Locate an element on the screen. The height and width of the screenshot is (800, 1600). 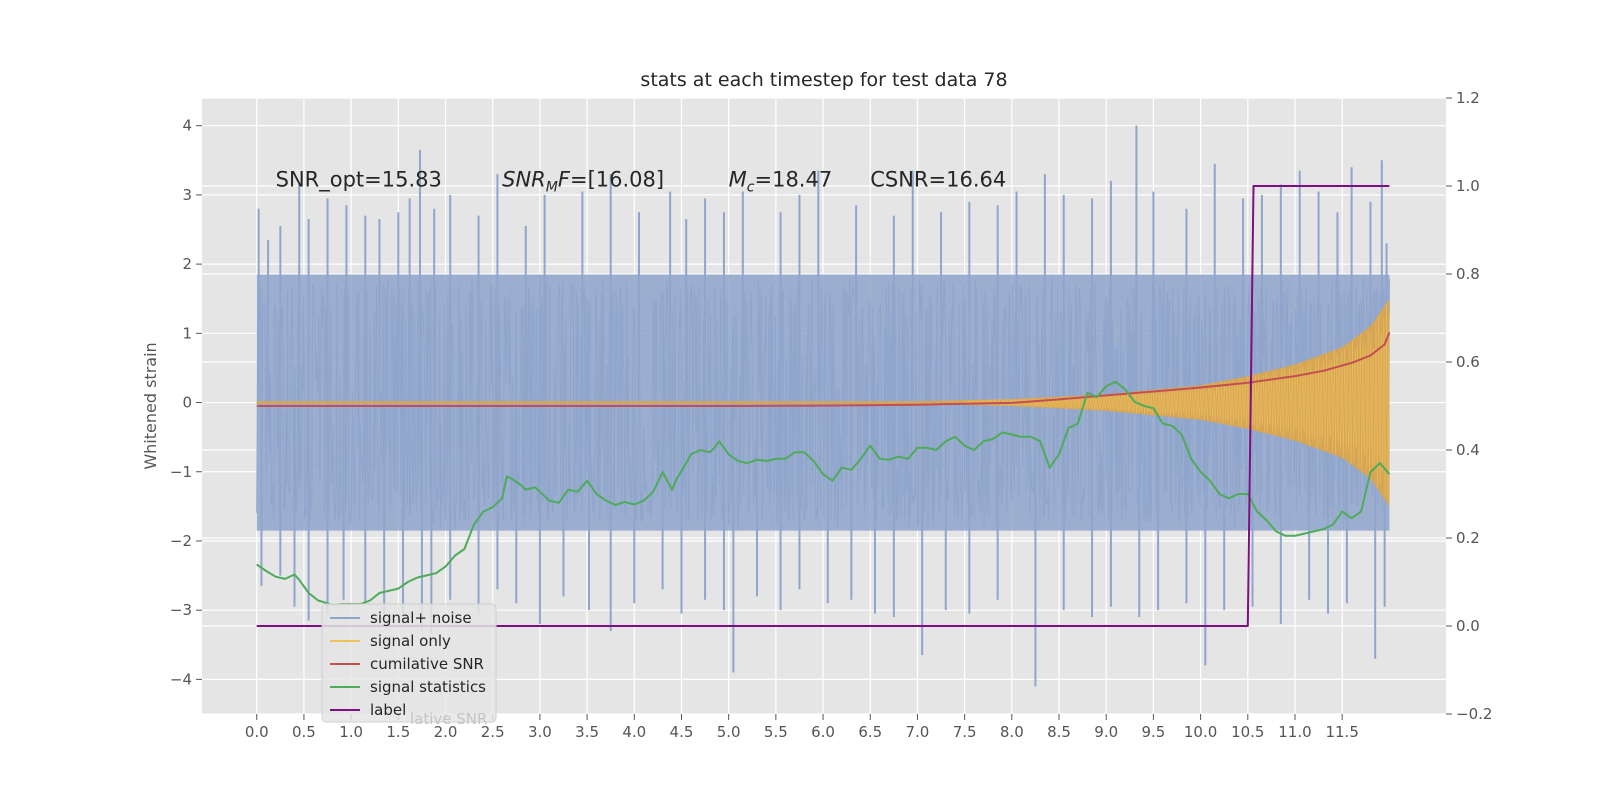
chart-title: stats at each timestep for test data 78 is located at coordinates (823, 80).